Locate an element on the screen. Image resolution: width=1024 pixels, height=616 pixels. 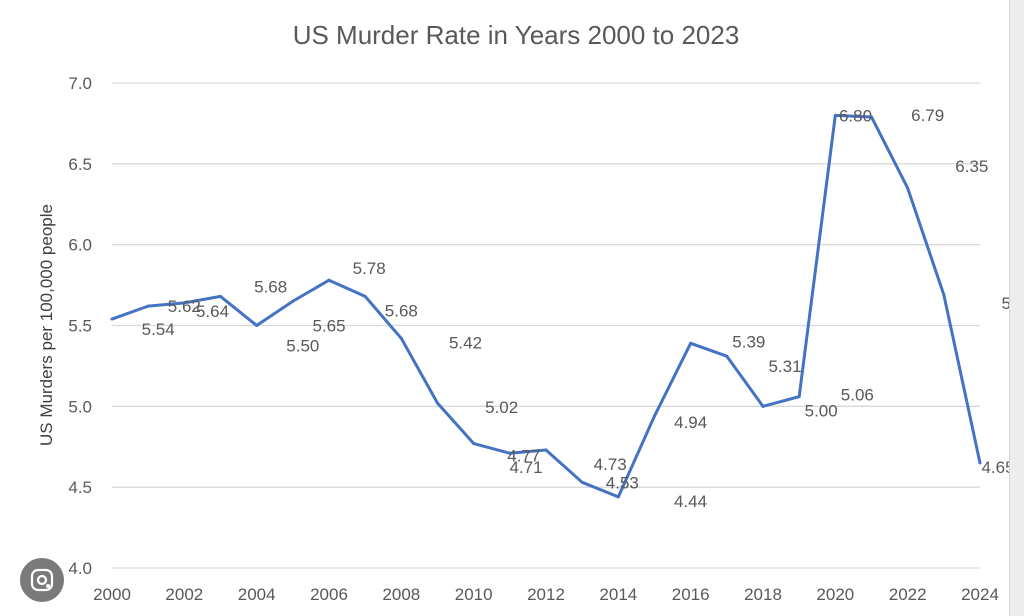
data-label: 4.53 is located at coordinates (622, 482).